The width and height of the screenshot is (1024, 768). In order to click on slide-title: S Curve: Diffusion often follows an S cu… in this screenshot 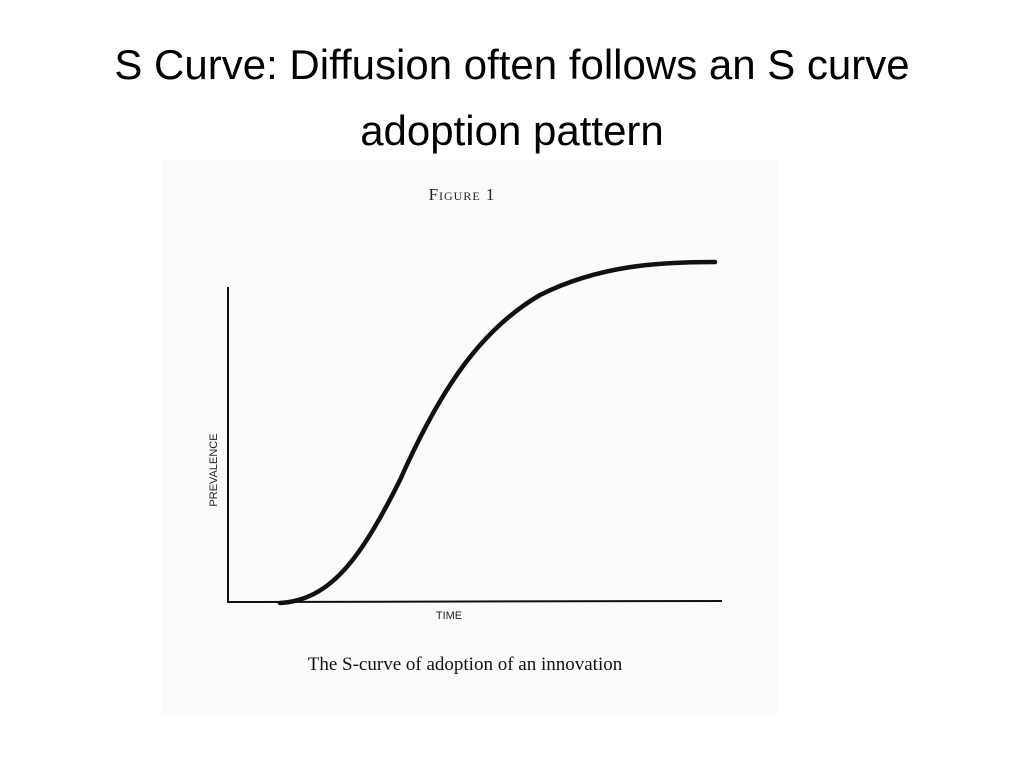, I will do `click(512, 97)`.